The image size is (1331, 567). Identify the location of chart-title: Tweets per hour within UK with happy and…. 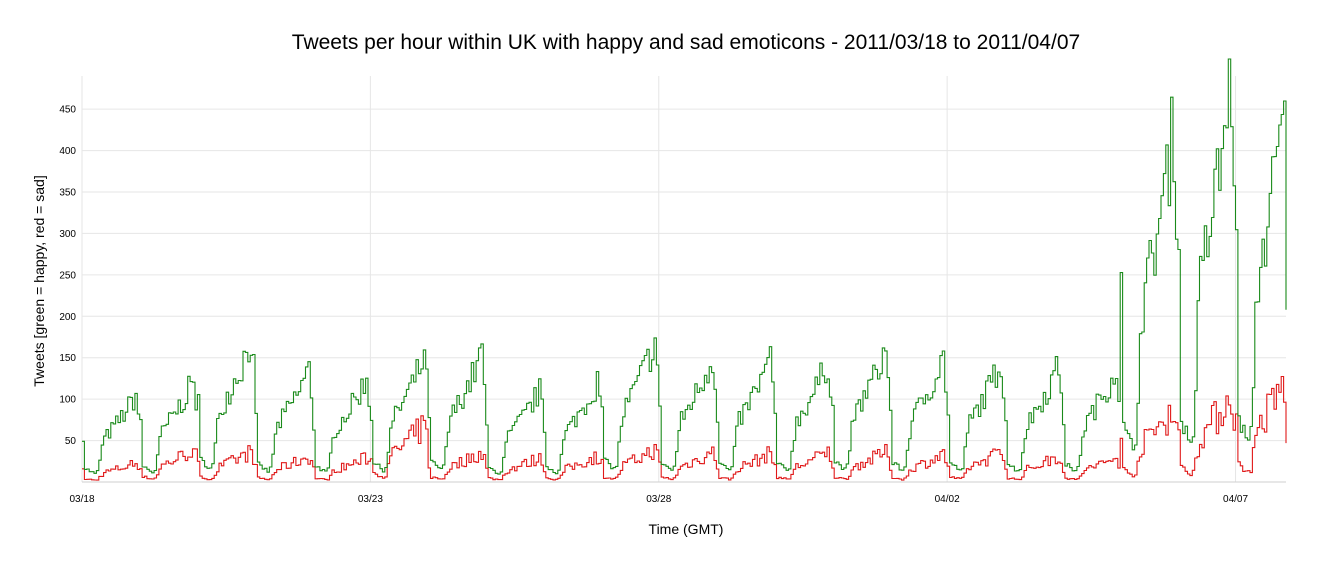
(686, 42).